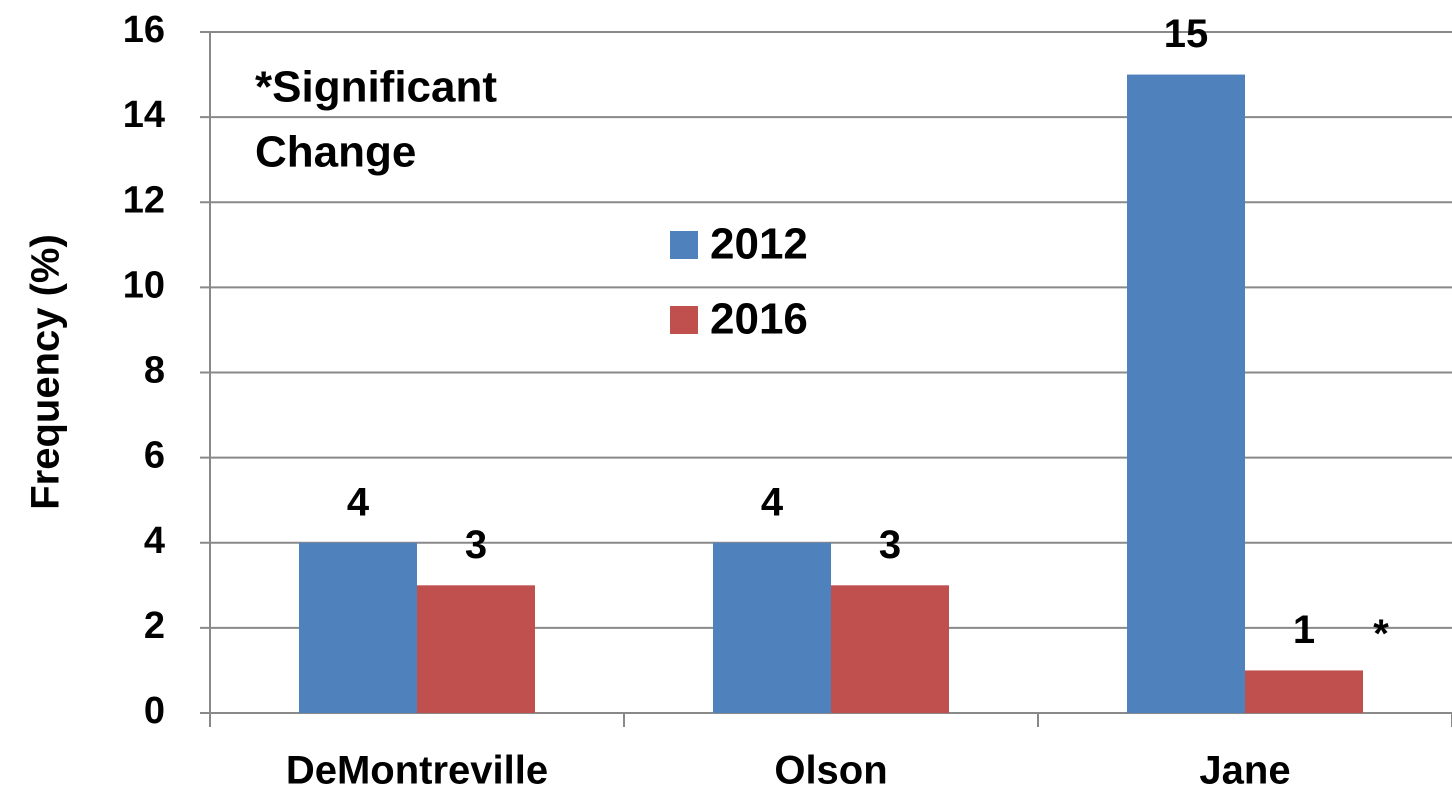  I want to click on significance-marker: *, so click(1381, 634).